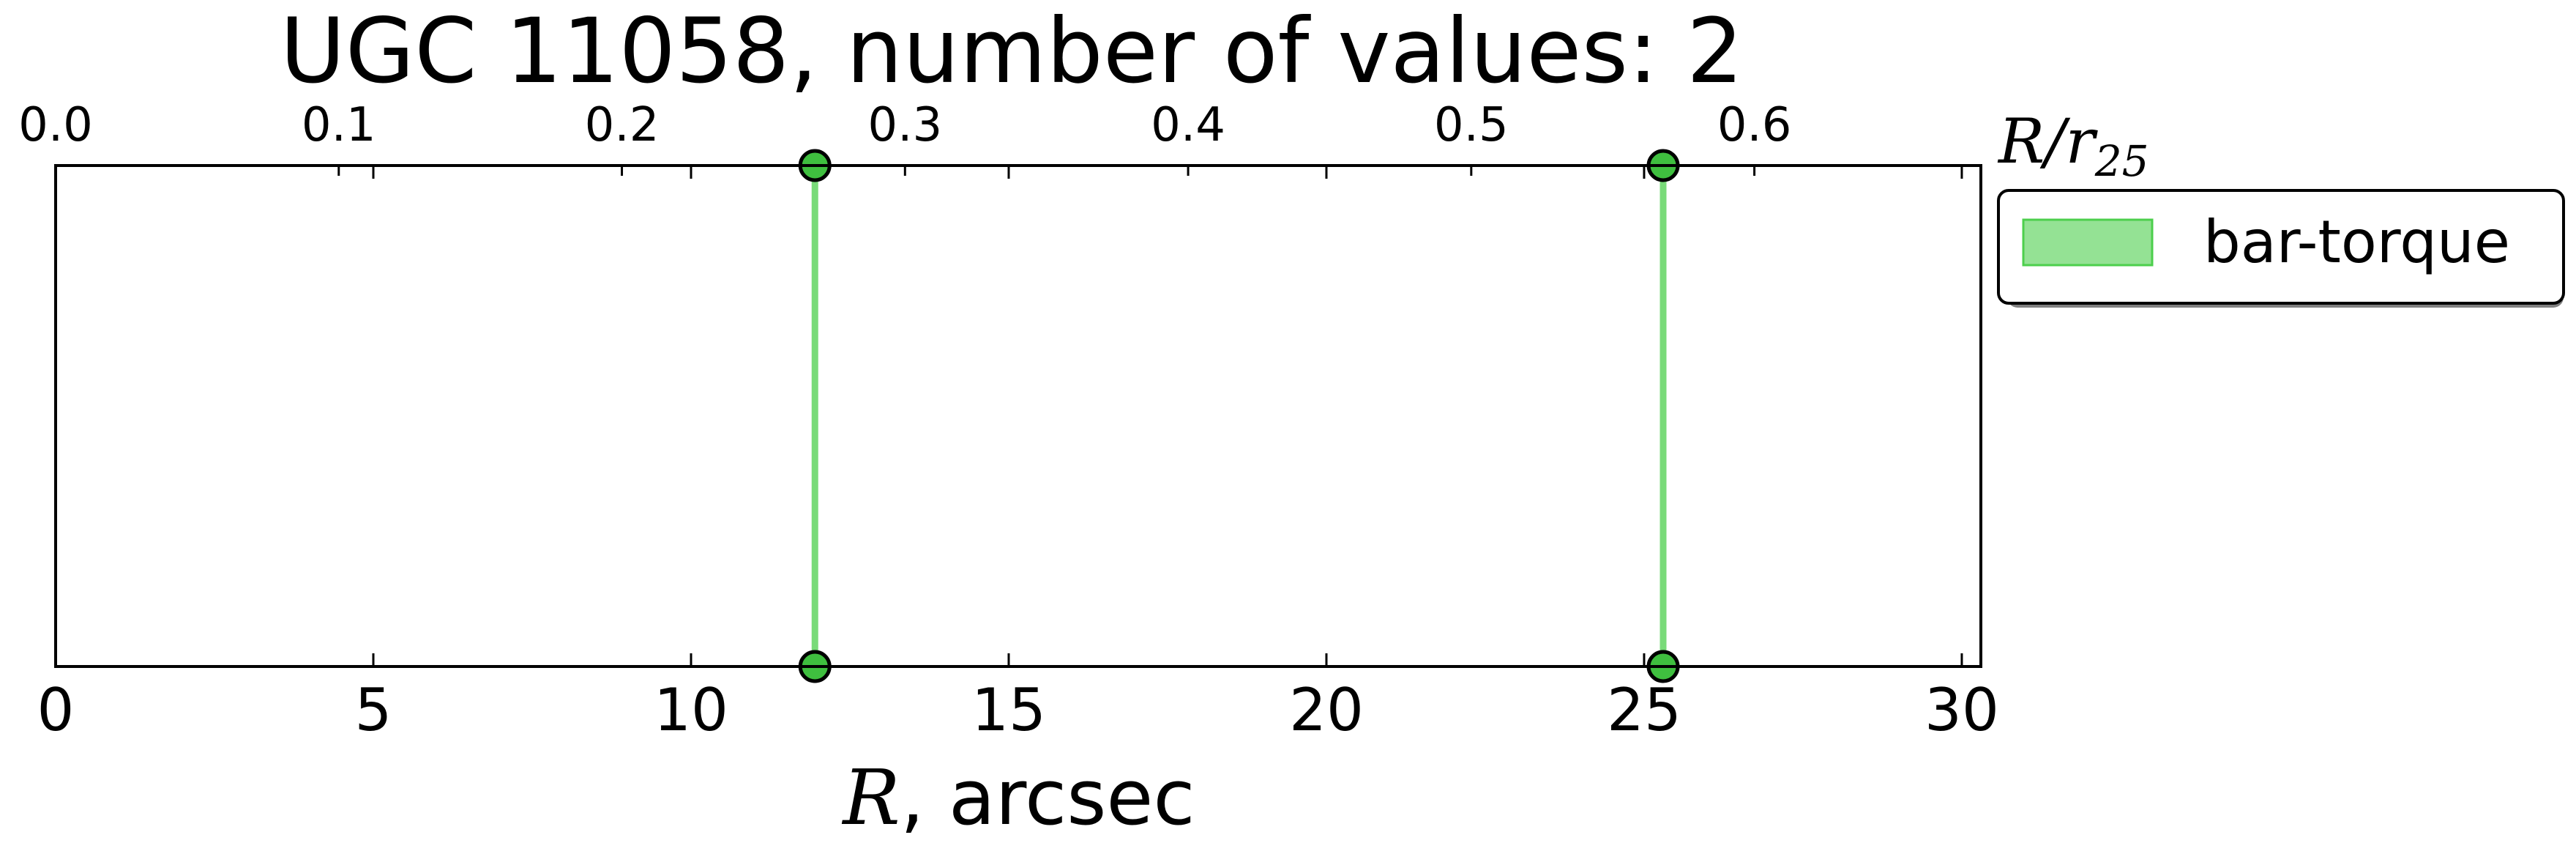 This screenshot has height=854, width=2576. Describe the element at coordinates (1047, 797) in the screenshot. I see `x-axis-label-unit: , arcsec` at that location.